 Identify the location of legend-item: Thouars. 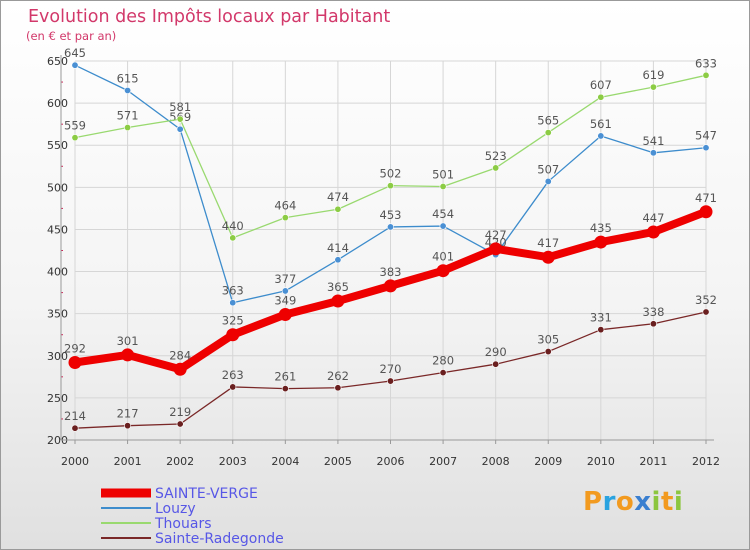
(156, 524).